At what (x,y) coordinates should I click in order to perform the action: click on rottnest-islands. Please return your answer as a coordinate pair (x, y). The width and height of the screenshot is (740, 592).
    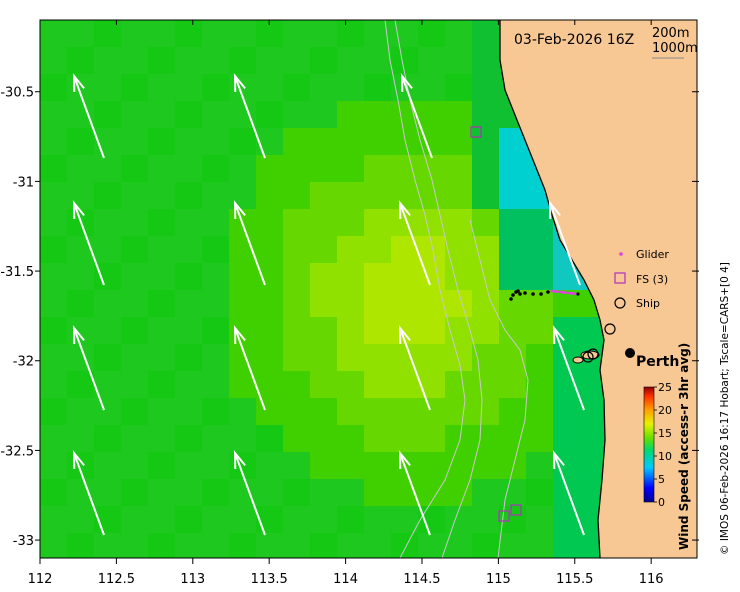
    Looking at the image, I should click on (586, 357).